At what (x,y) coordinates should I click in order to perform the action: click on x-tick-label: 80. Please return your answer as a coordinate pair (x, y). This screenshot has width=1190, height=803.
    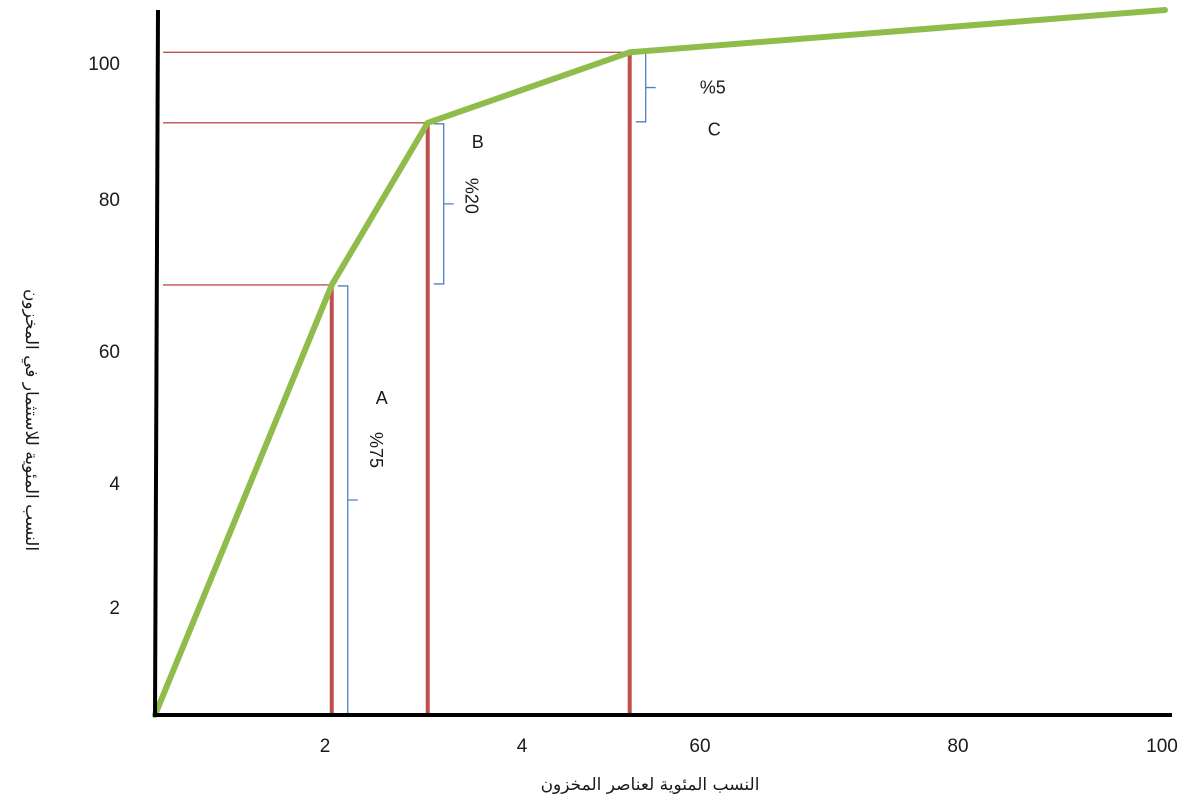
    Looking at the image, I should click on (957, 746).